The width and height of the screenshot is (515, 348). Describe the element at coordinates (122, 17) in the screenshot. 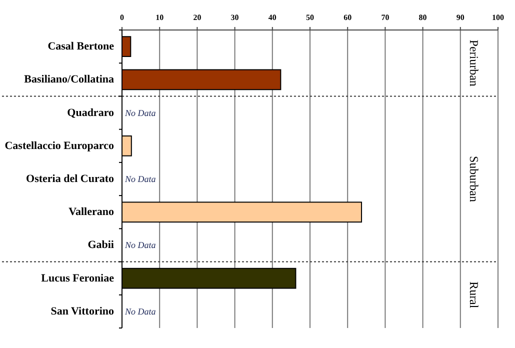

I see `x-tick-label: 0` at that location.